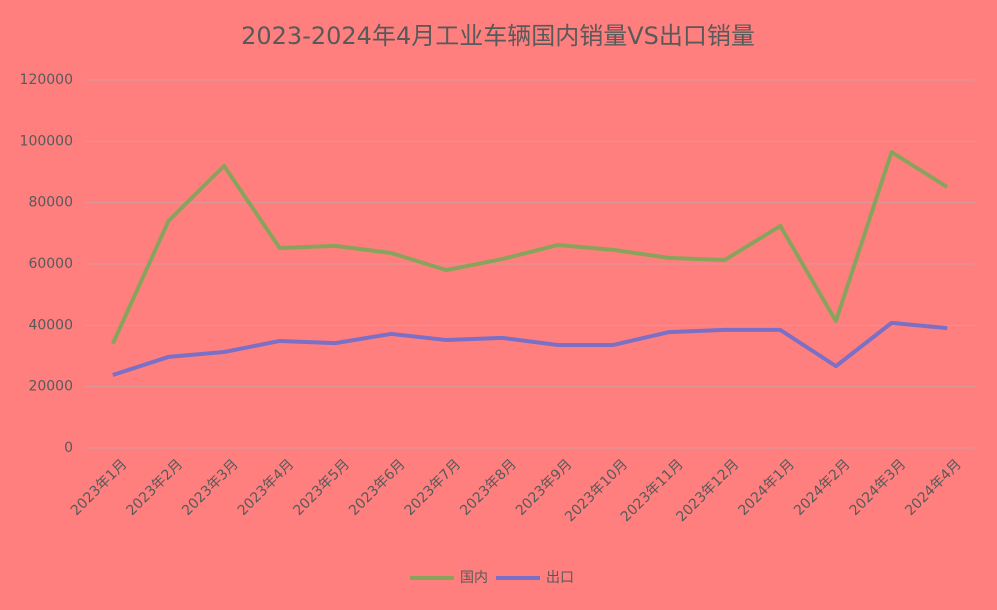  Describe the element at coordinates (766, 487) in the screenshot. I see `x-tick-label: 2024年1月` at that location.